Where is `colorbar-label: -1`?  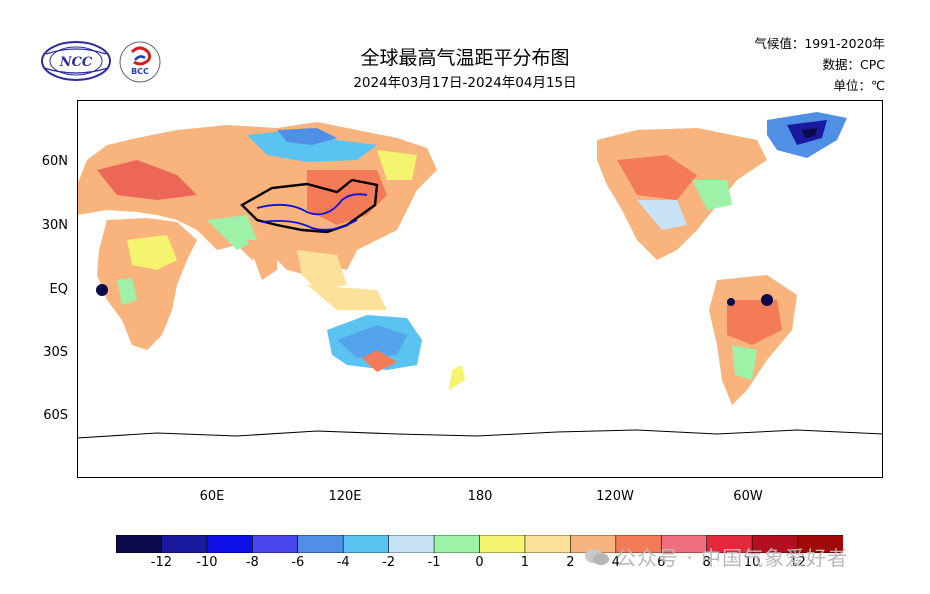
colorbar-label: -1 is located at coordinates (434, 562).